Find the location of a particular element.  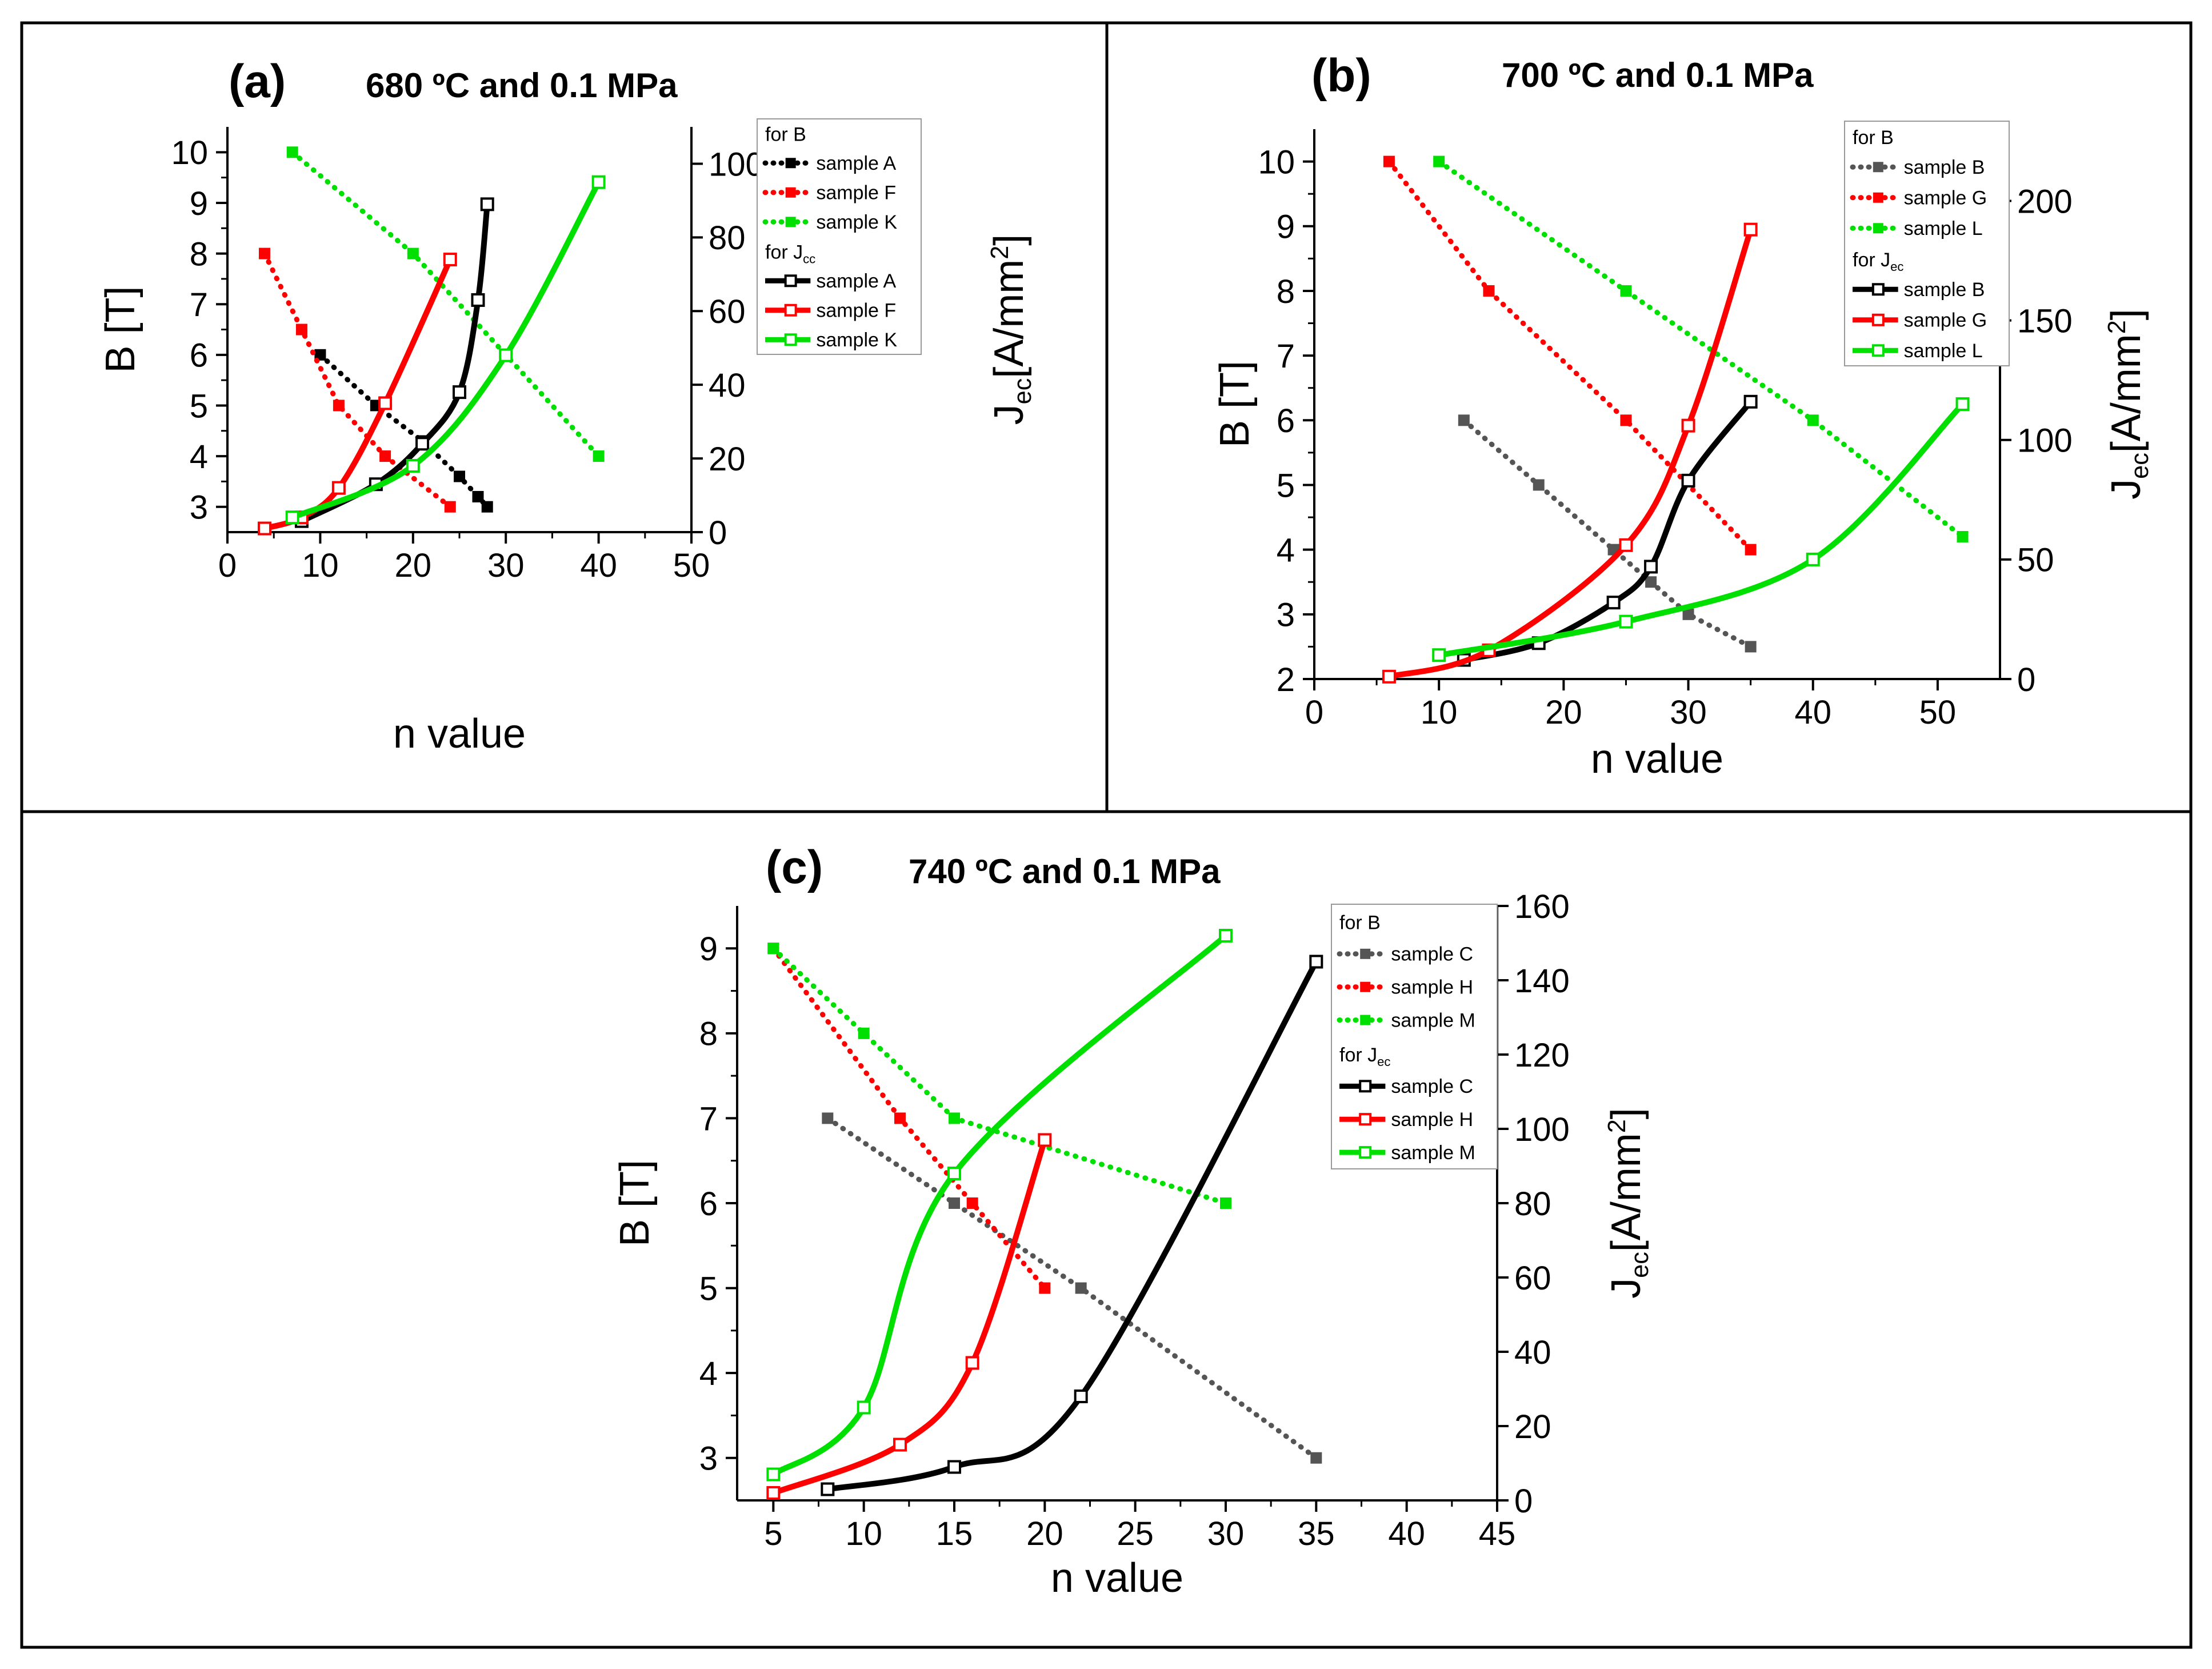

legend-label-j: sample B is located at coordinates (1944, 290).